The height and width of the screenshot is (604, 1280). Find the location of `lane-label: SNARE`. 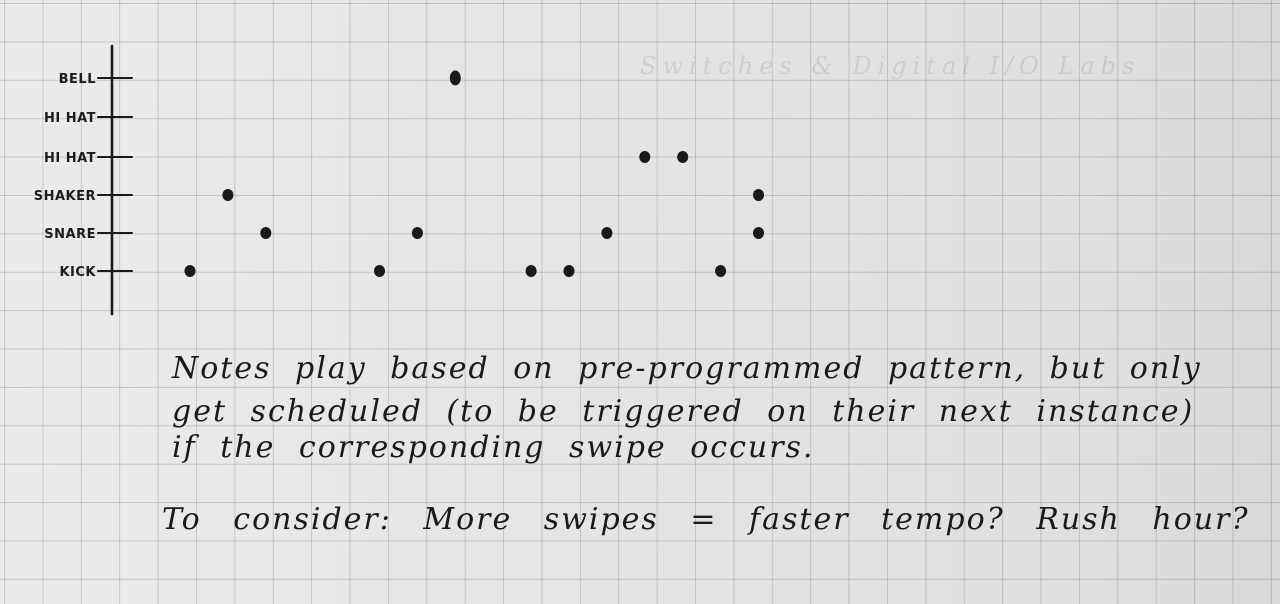

lane-label: SNARE is located at coordinates (70, 234).